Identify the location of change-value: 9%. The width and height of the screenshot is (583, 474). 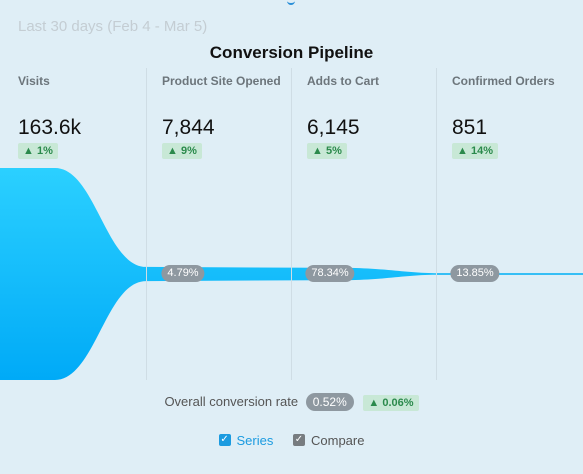
(188, 151).